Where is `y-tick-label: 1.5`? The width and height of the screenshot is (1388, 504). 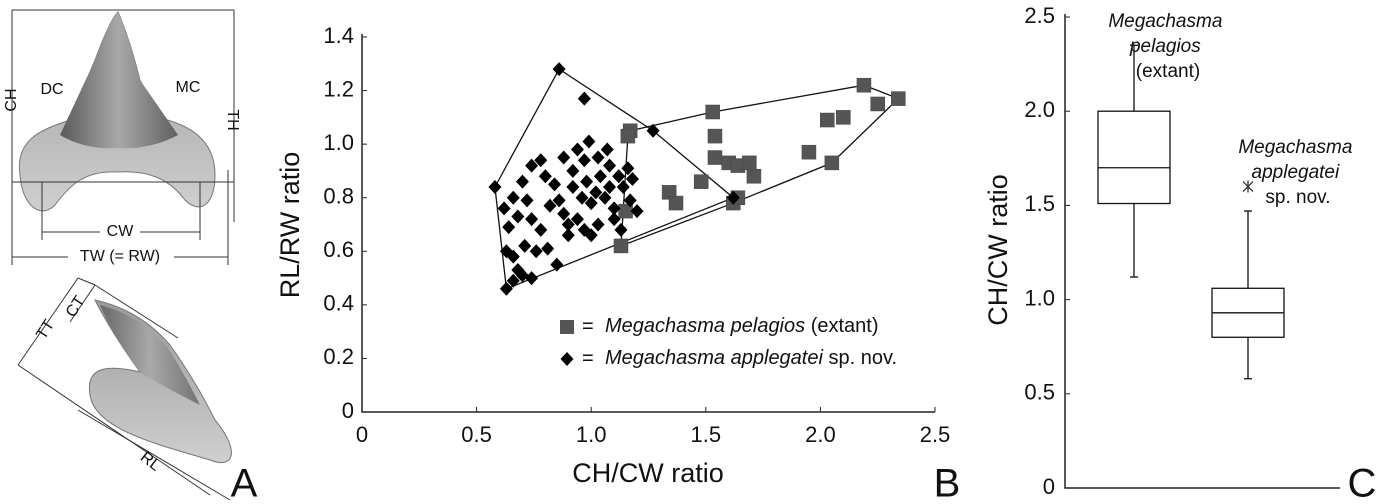
y-tick-label: 1.5 is located at coordinates (1039, 203).